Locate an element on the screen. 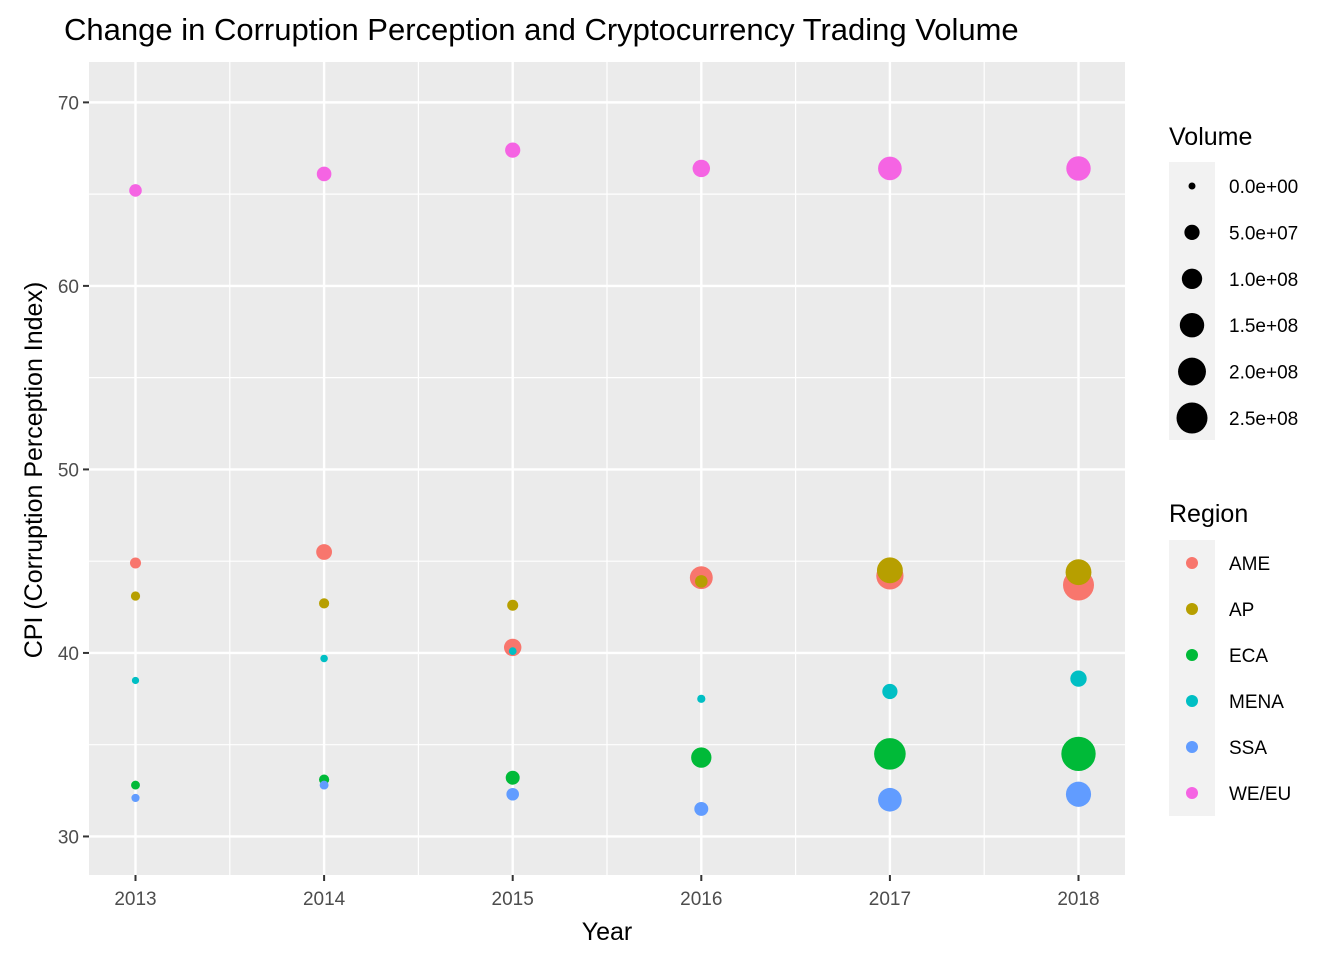 The height and width of the screenshot is (960, 1344). size-legend-label: 1.0e+08 is located at coordinates (1263, 280).